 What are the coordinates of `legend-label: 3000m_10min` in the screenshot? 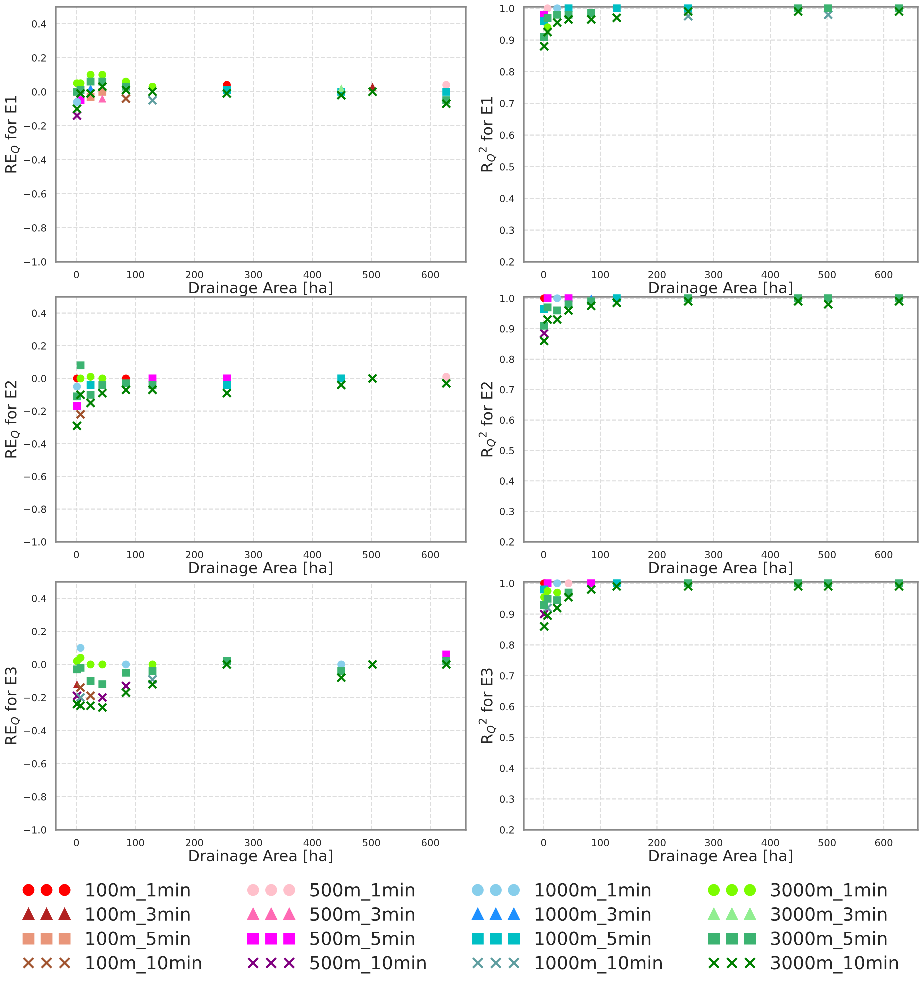 It's located at (834, 965).